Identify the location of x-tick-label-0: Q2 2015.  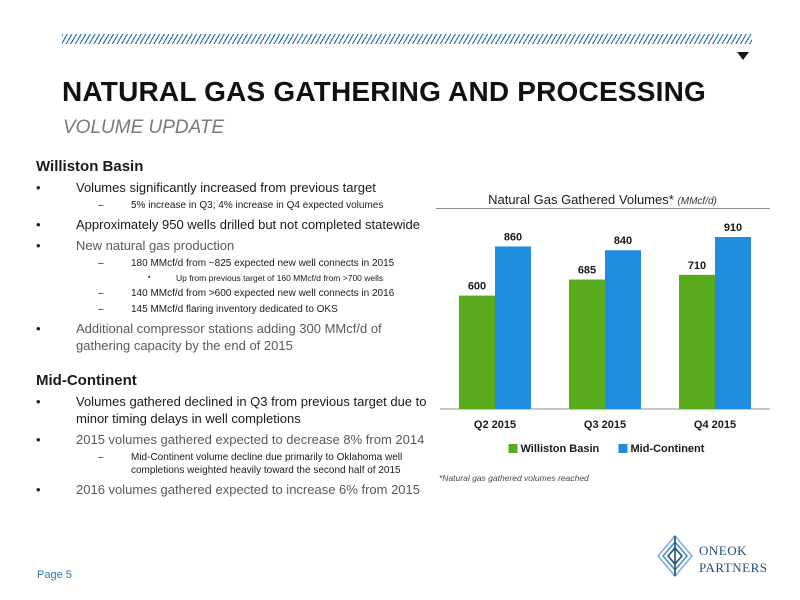
(495, 425).